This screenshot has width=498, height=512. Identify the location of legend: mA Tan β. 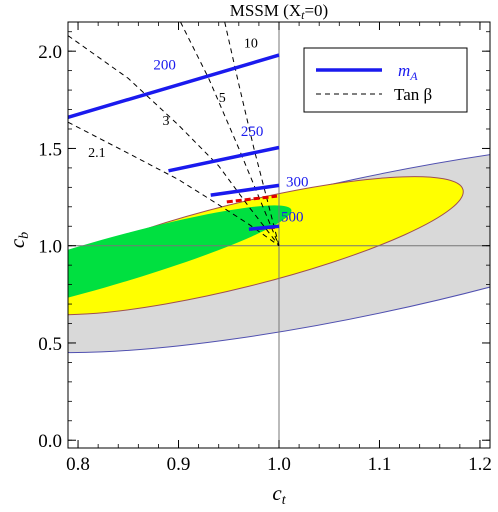
(385, 80).